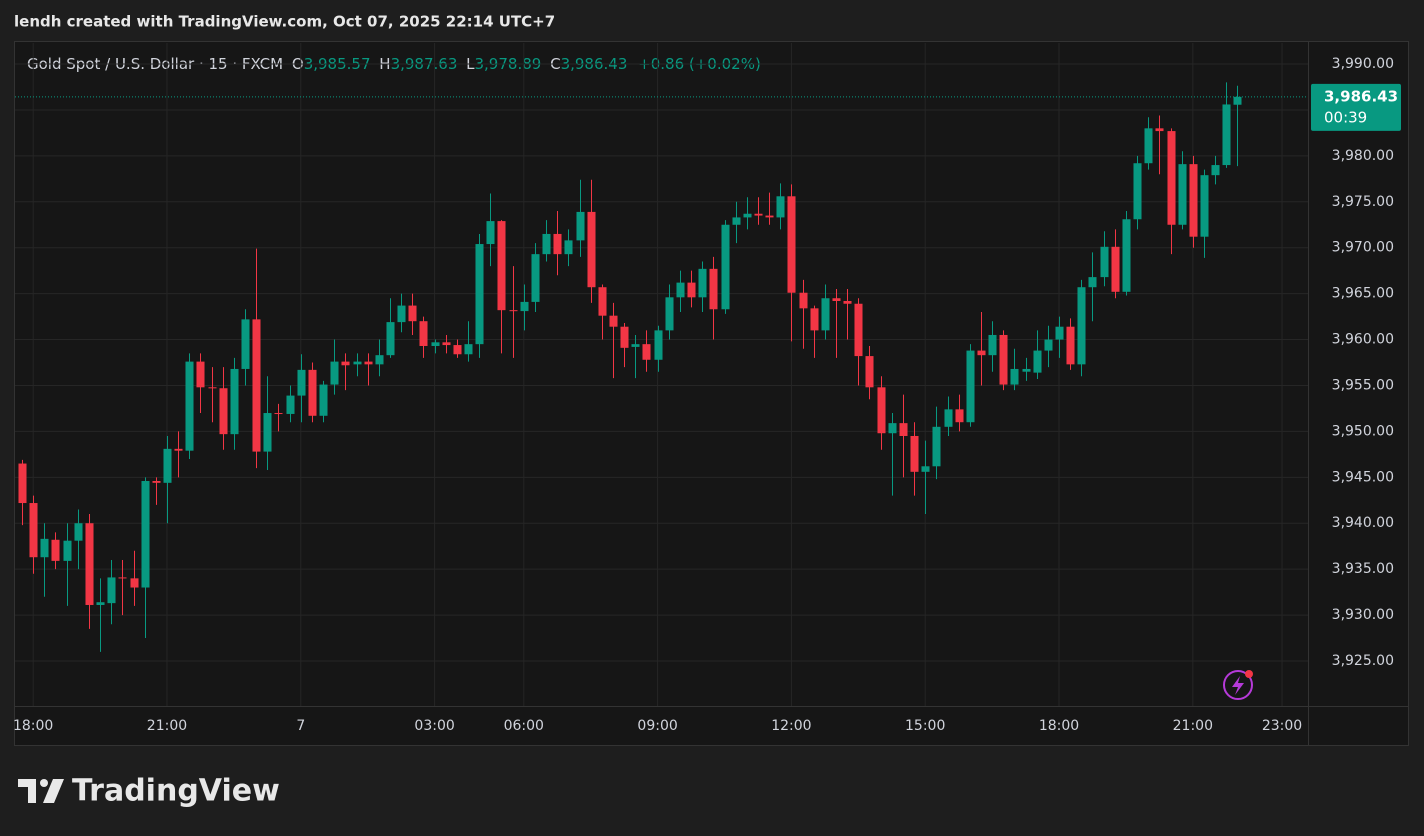 The height and width of the screenshot is (836, 1424). Describe the element at coordinates (470, 64) in the screenshot. I see `legend-prefix: L` at that location.